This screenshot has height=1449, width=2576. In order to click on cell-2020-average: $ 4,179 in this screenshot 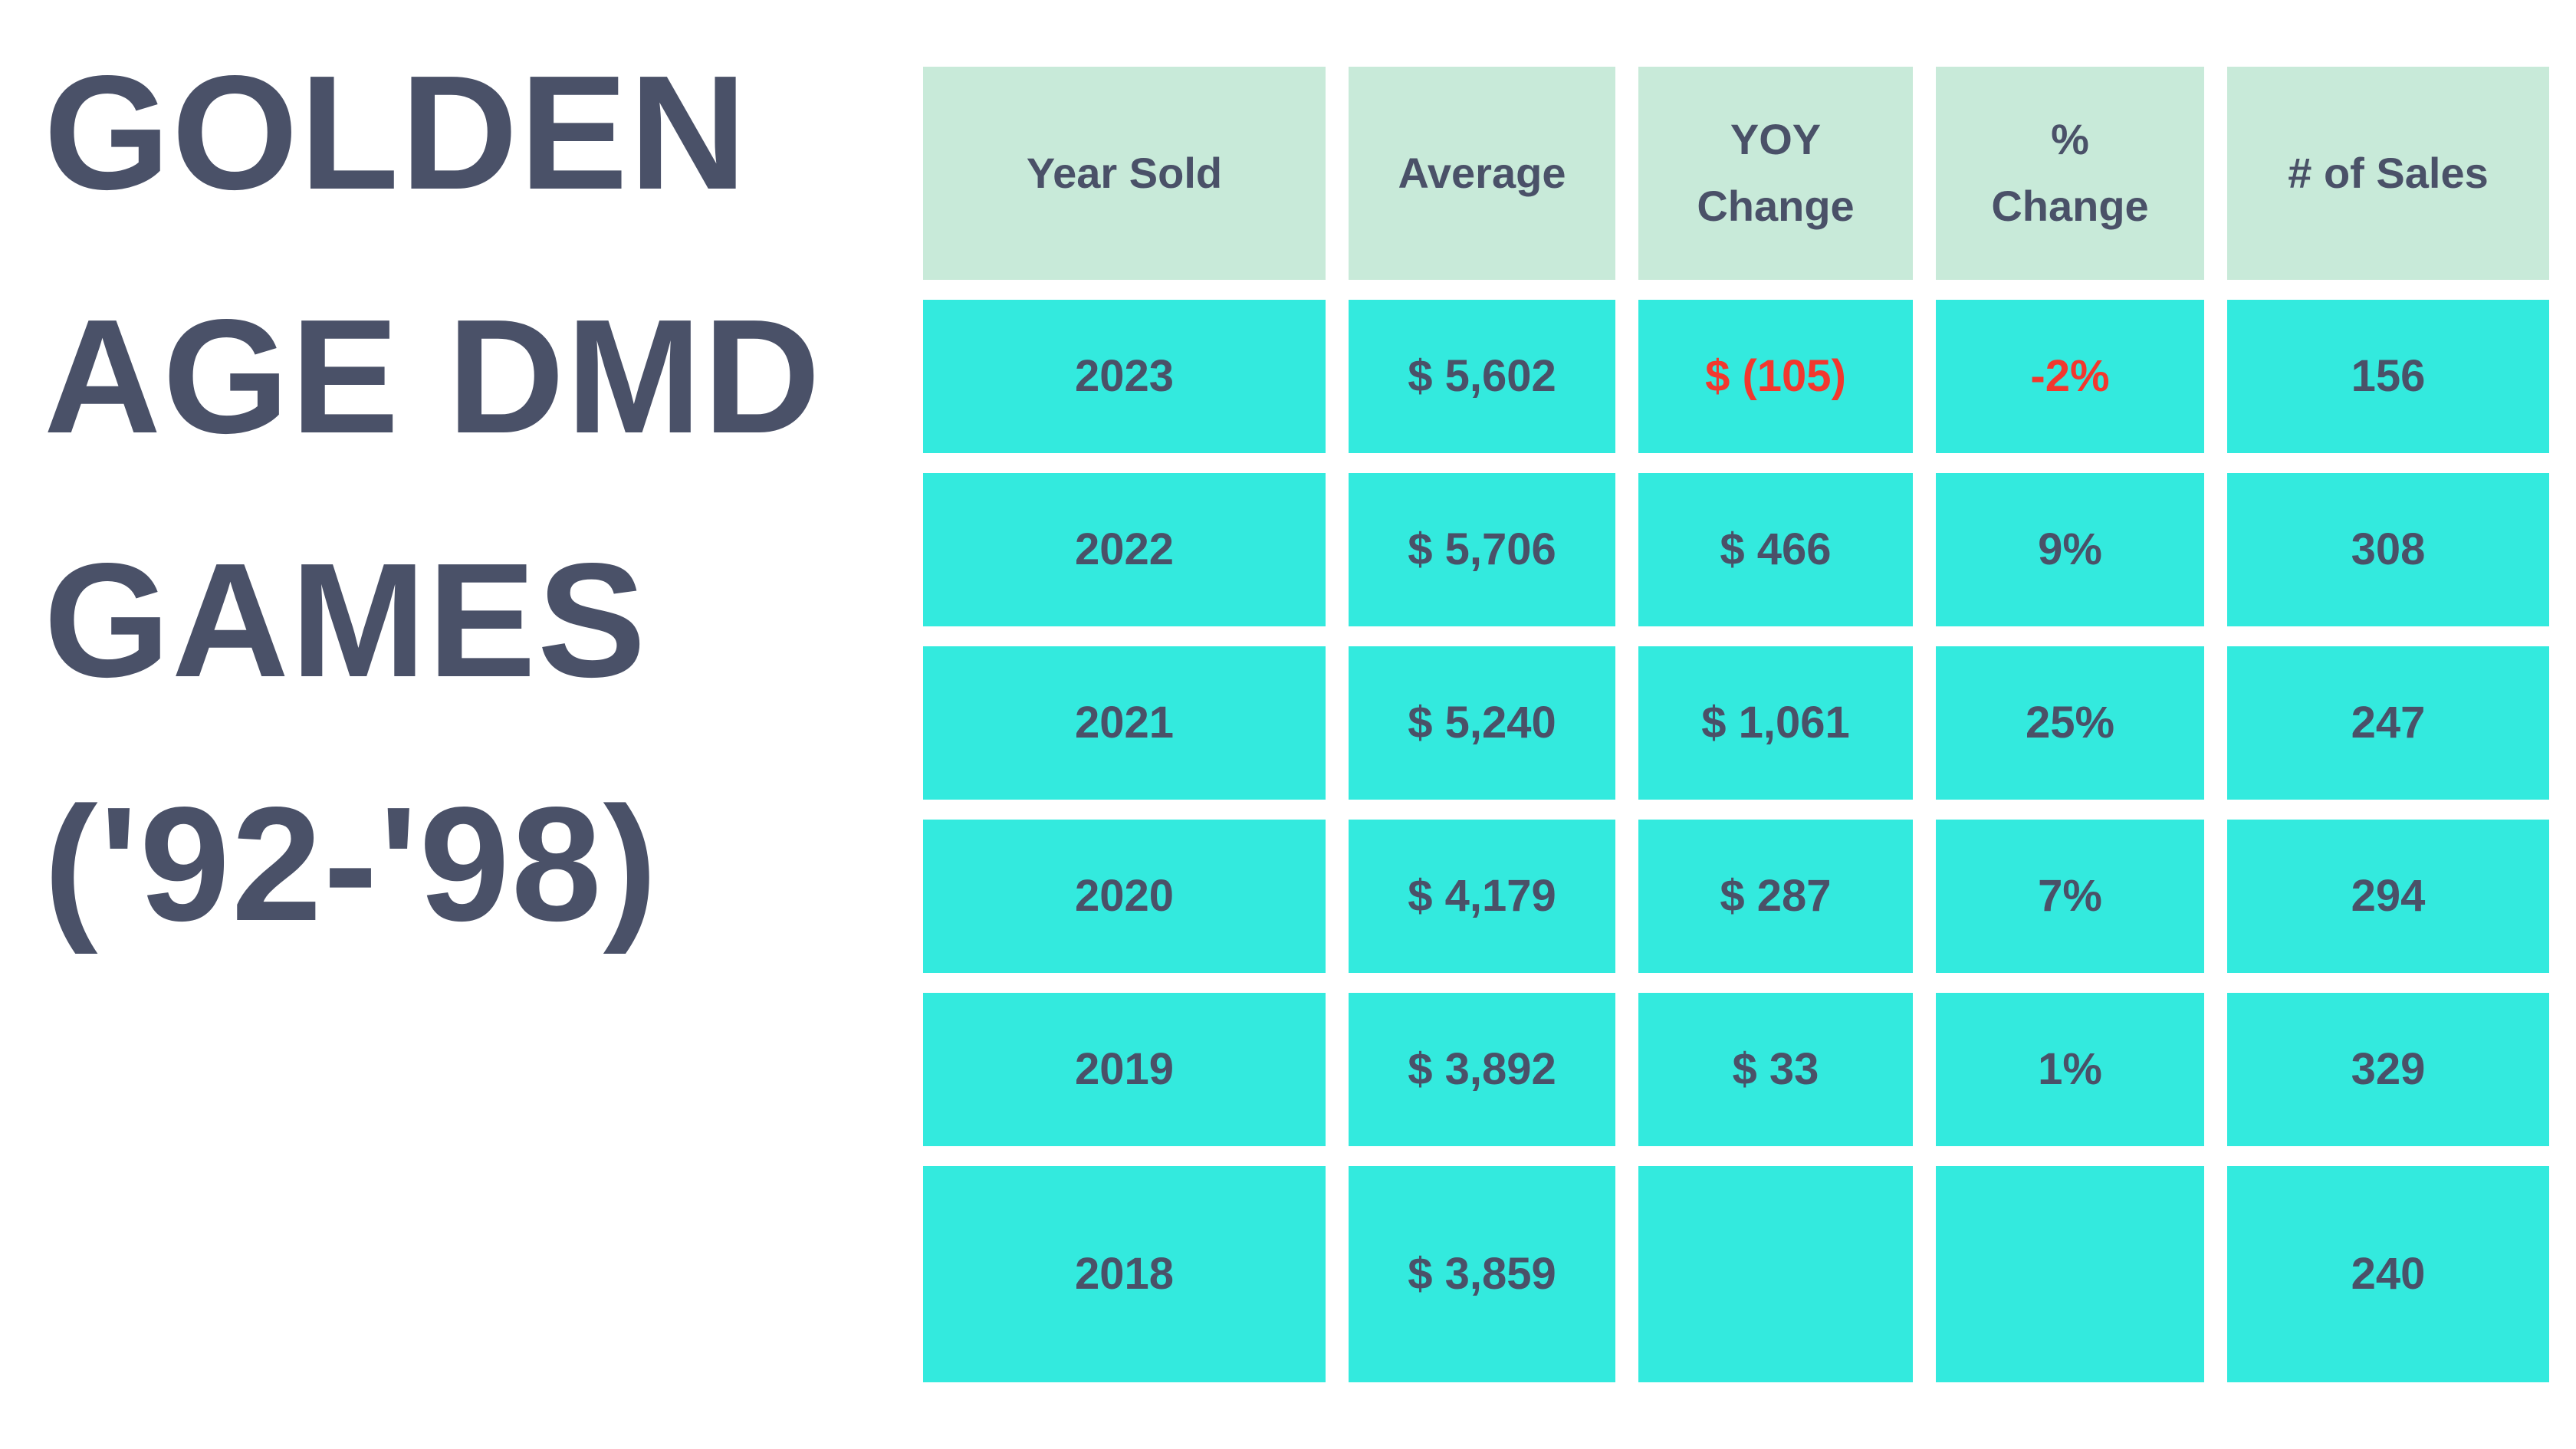, I will do `click(1482, 896)`.